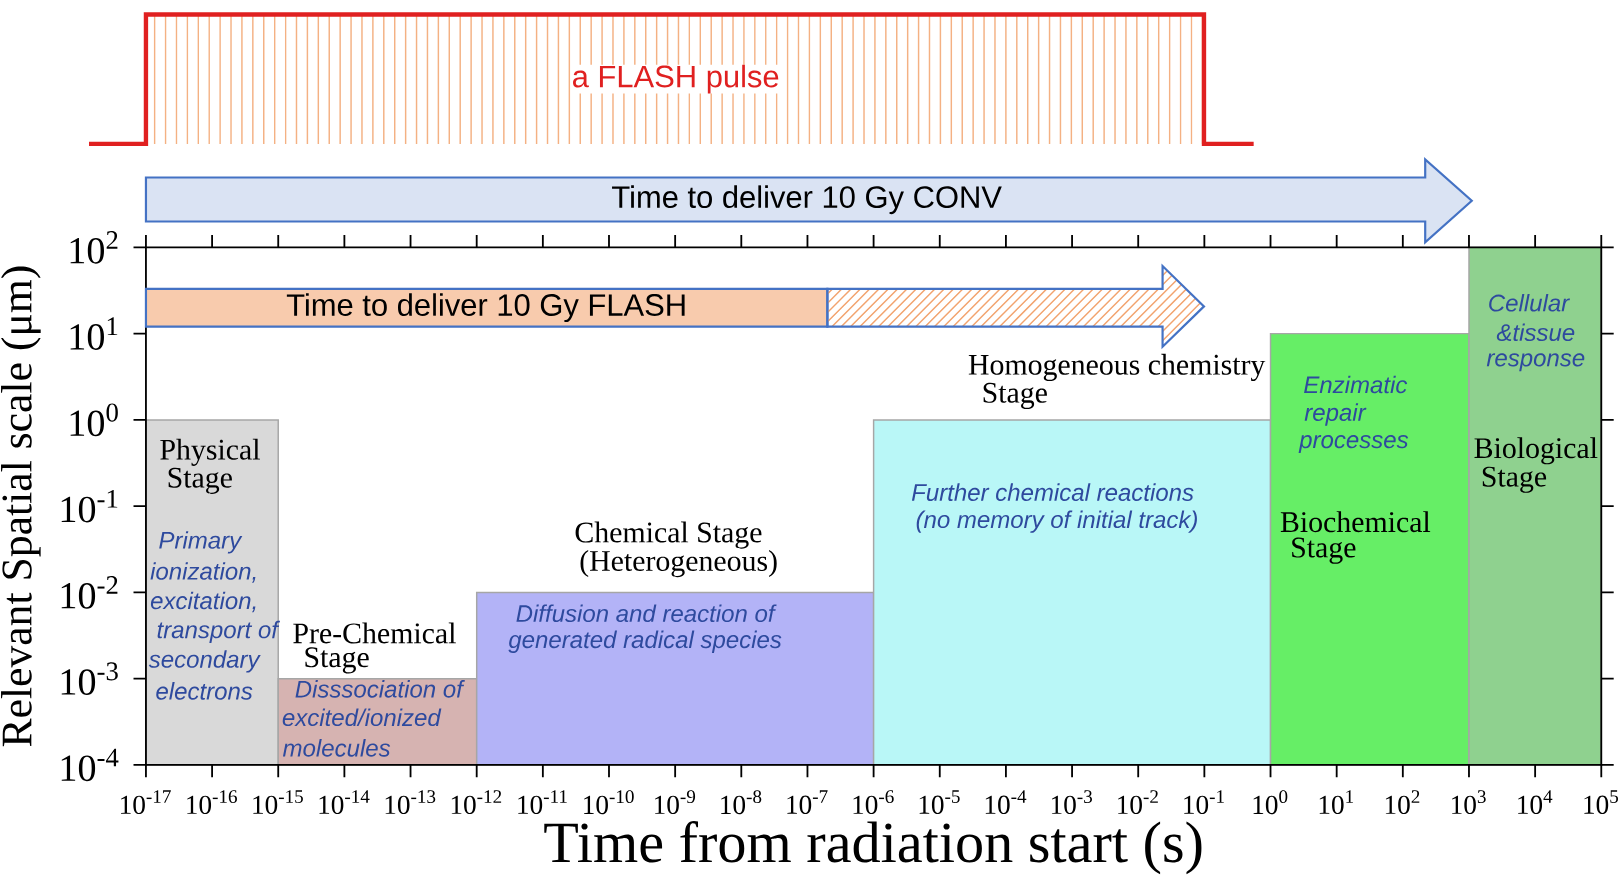 The image size is (1623, 881). Describe the element at coordinates (336, 748) in the screenshot. I see `annotation: molecules` at that location.